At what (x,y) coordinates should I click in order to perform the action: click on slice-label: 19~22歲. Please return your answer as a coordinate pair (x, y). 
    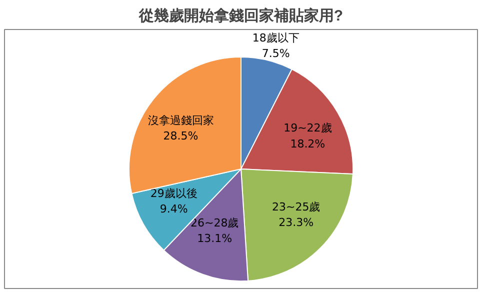
    Looking at the image, I should click on (308, 128).